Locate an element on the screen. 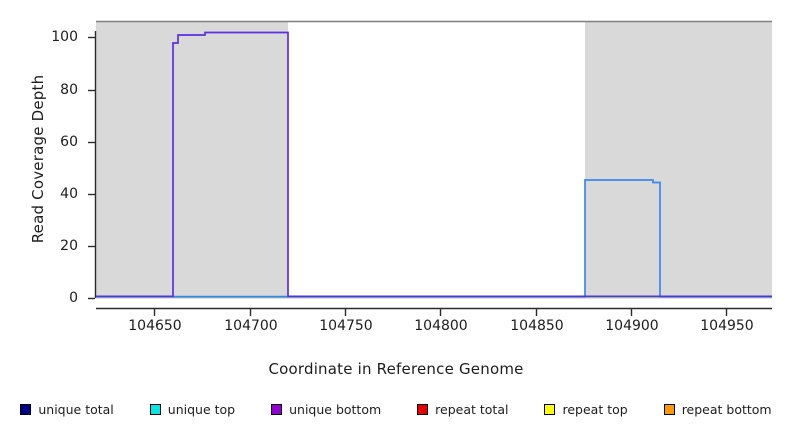 This screenshot has width=792, height=432. y-tick-label-100: 100 is located at coordinates (64, 37).